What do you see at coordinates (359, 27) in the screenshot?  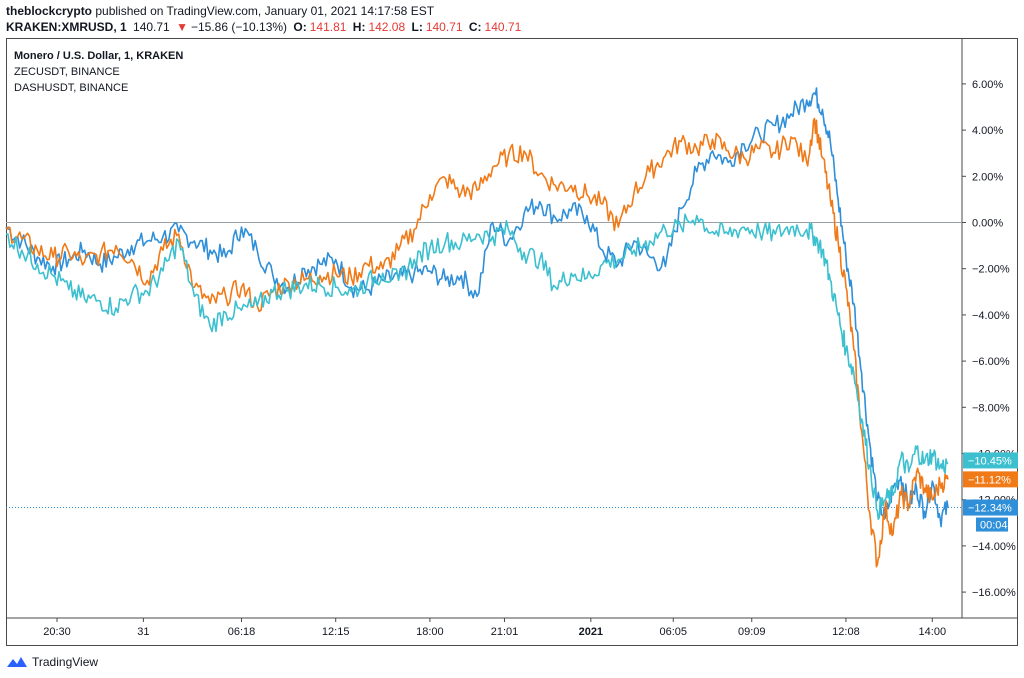 I see `high-label: H:` at bounding box center [359, 27].